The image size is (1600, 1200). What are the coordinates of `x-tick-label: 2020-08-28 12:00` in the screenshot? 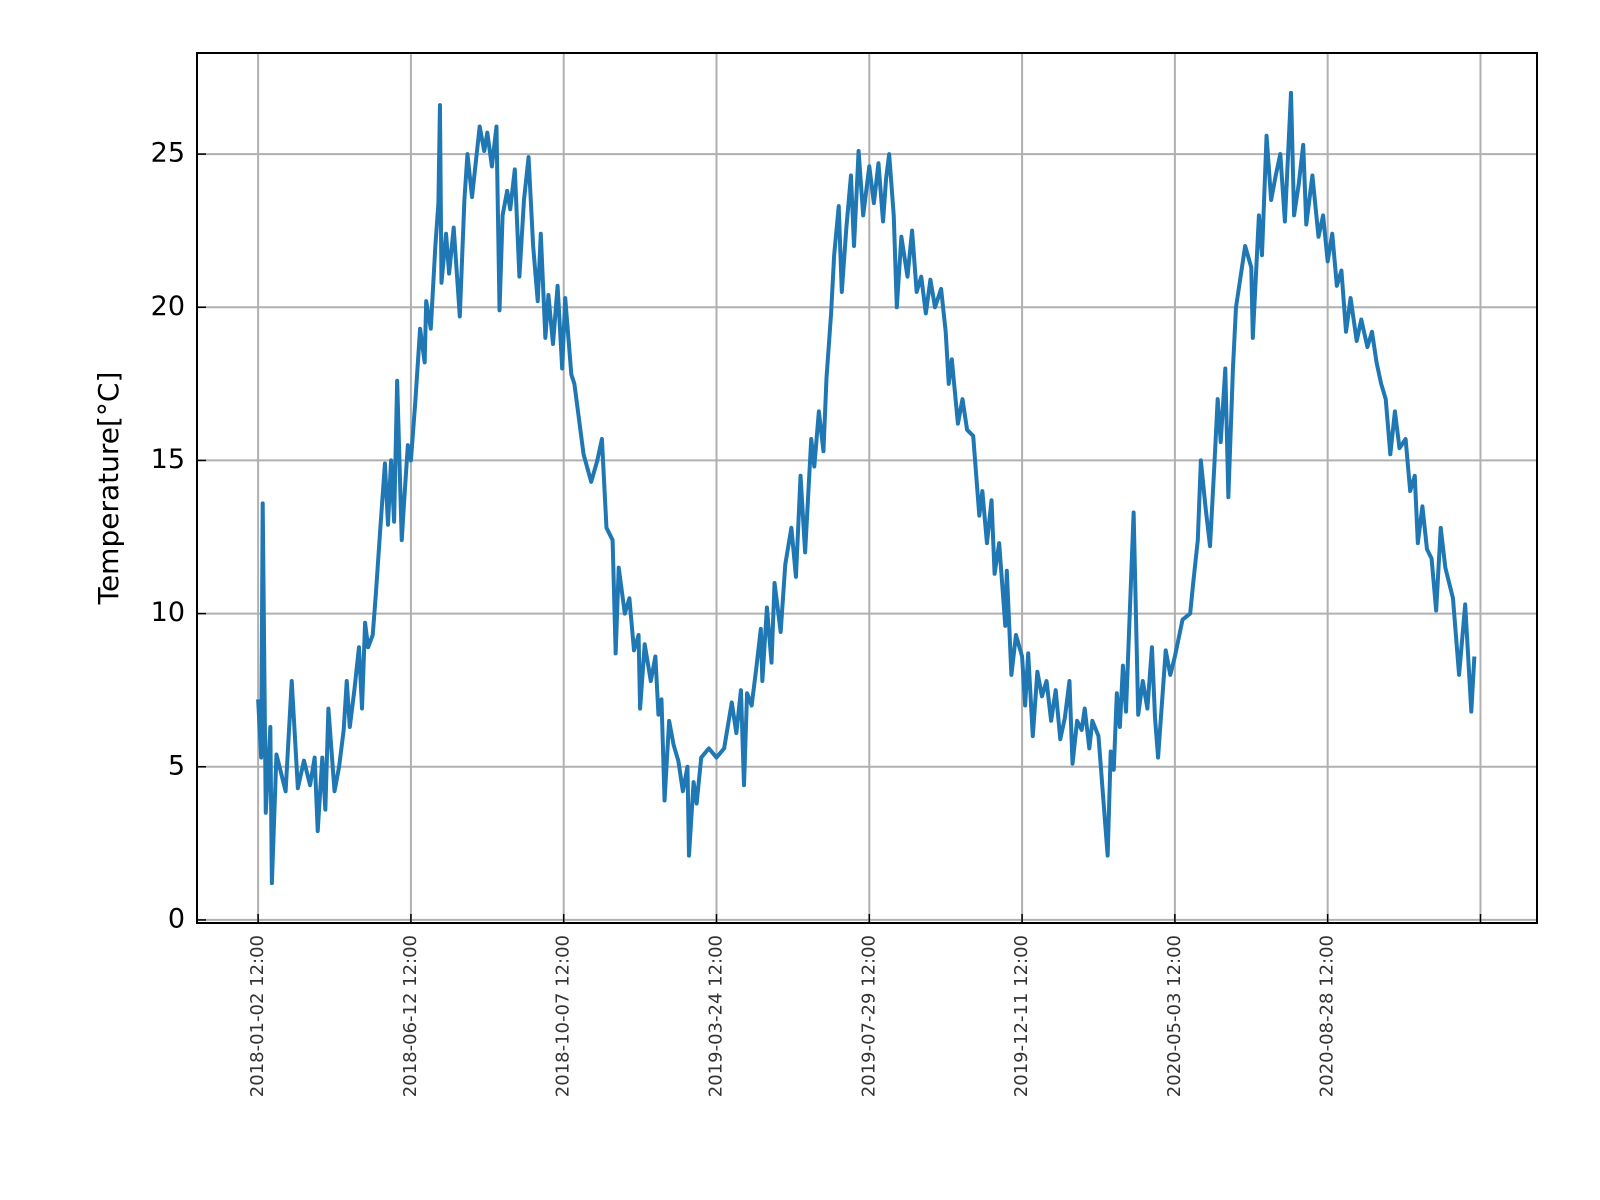 It's located at (1327, 1016).